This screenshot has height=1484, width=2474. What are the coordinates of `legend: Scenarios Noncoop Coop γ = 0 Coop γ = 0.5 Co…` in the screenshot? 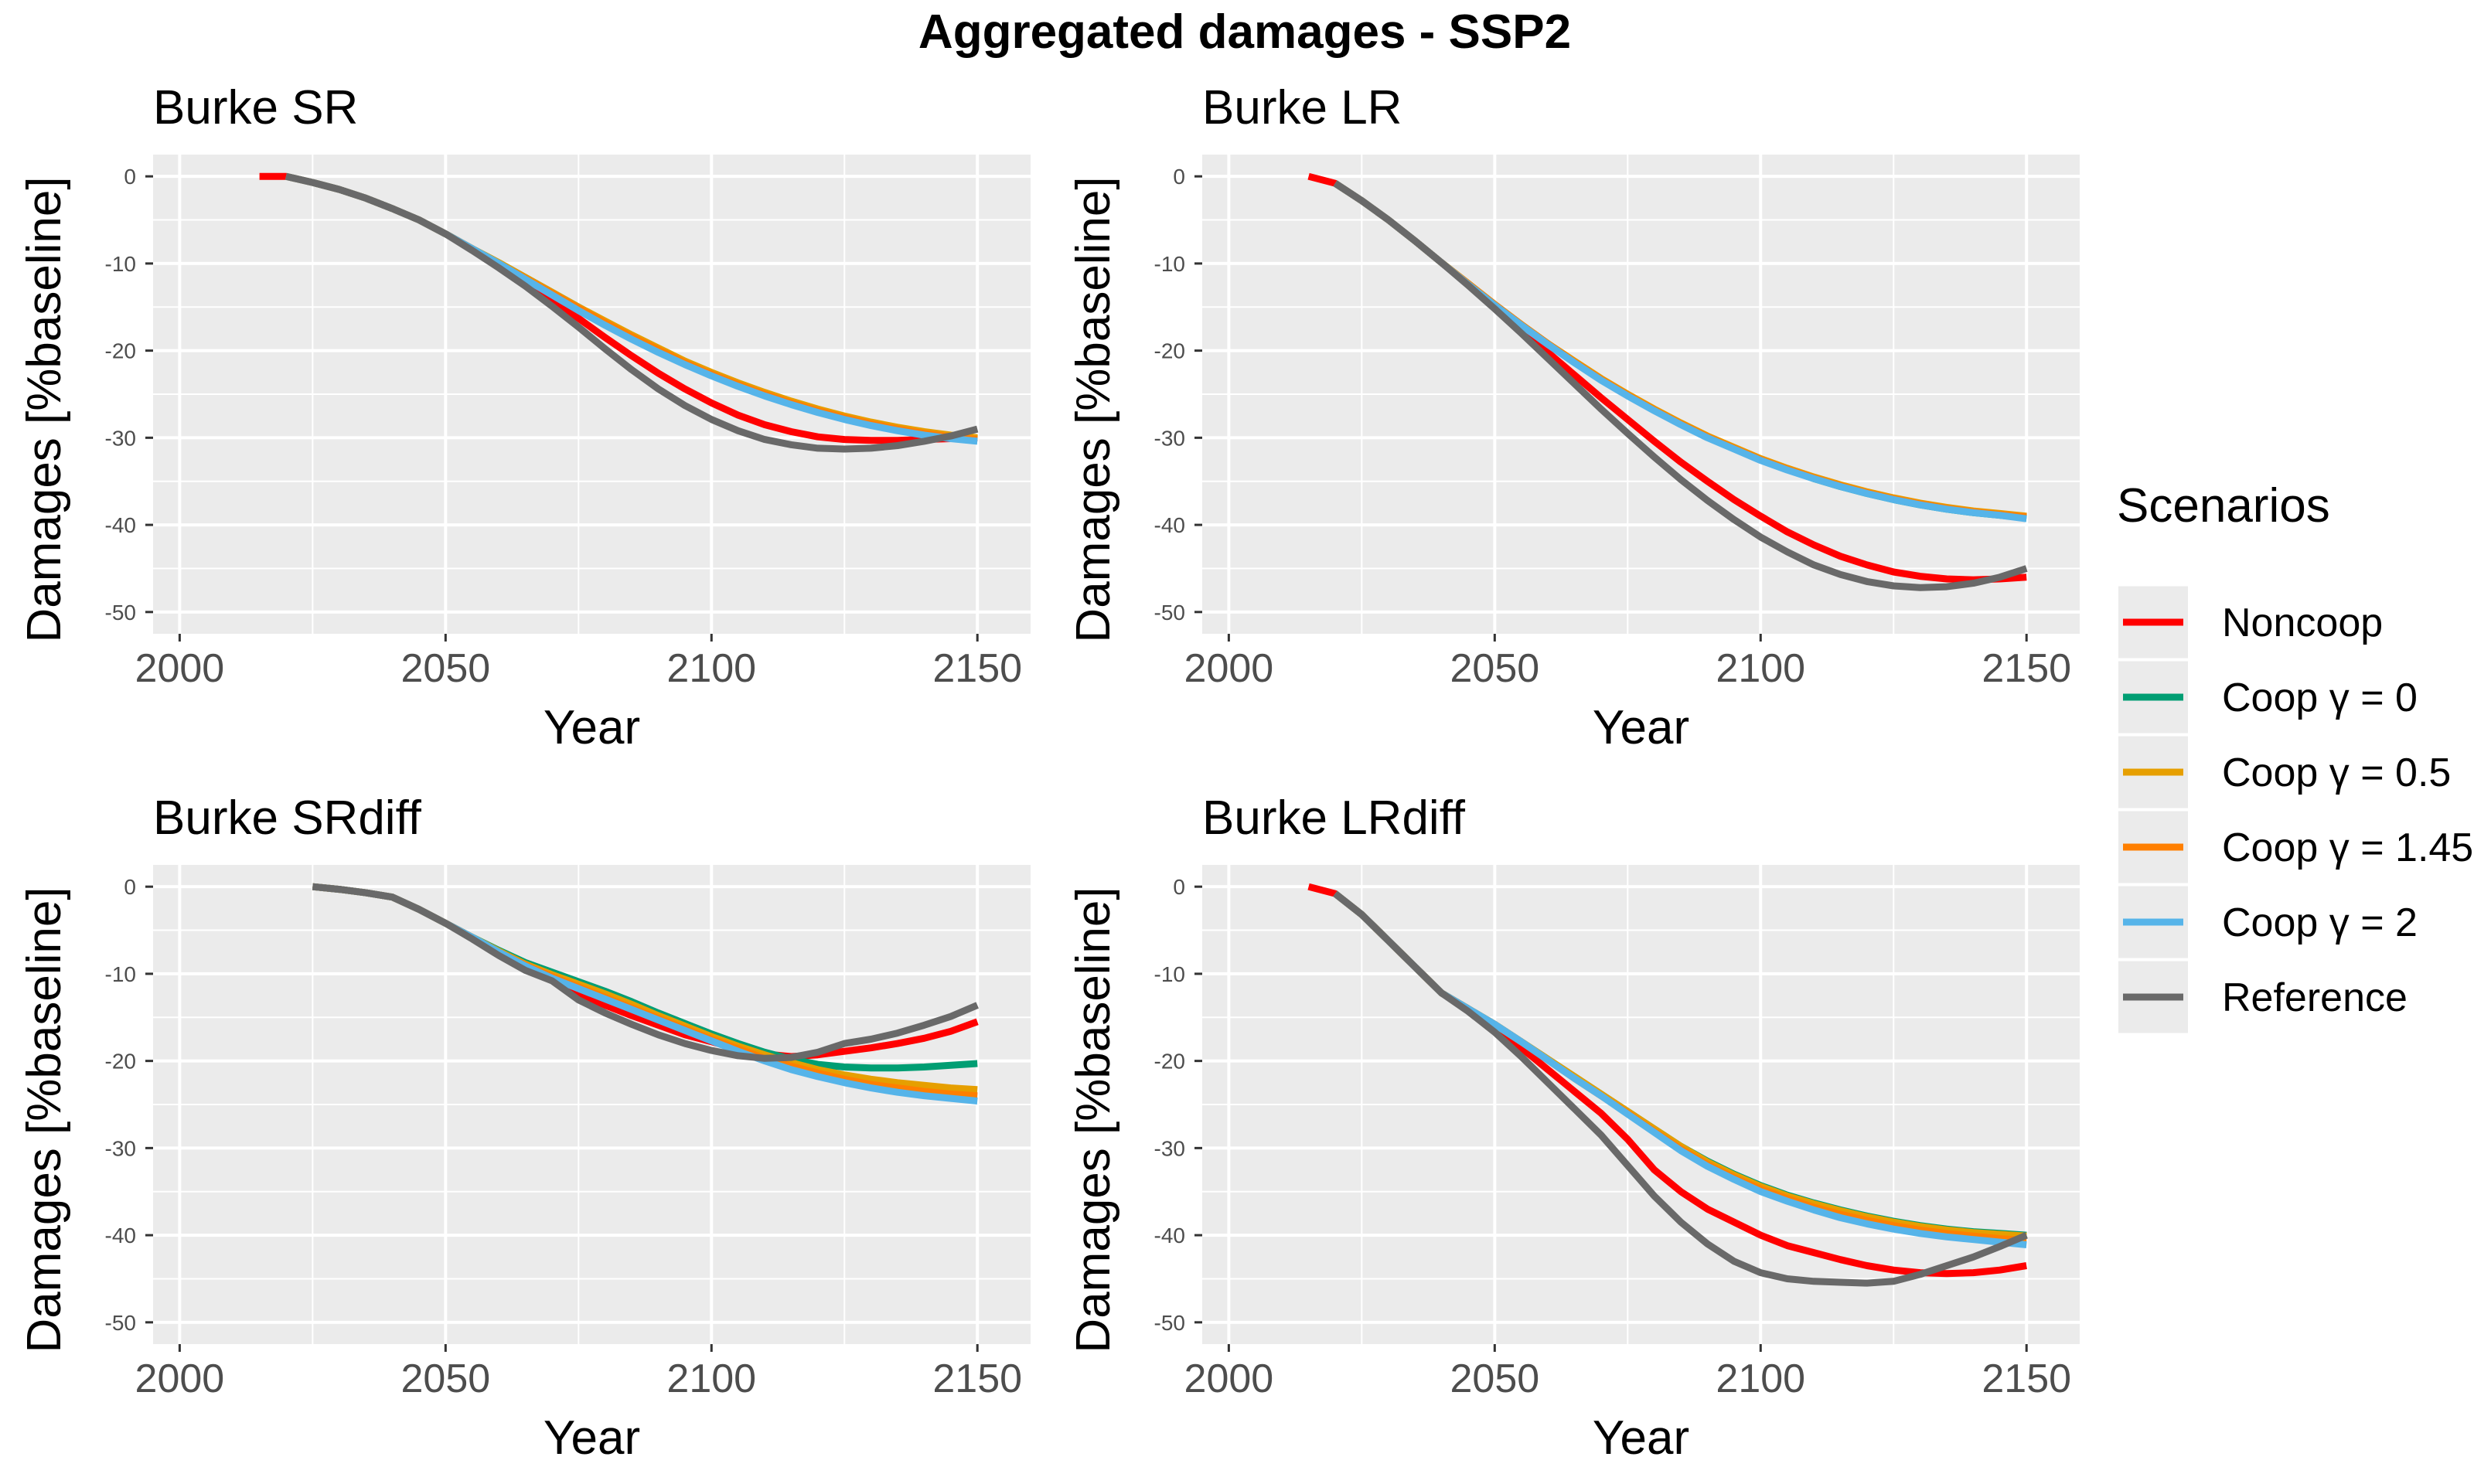 It's located at (2295, 756).